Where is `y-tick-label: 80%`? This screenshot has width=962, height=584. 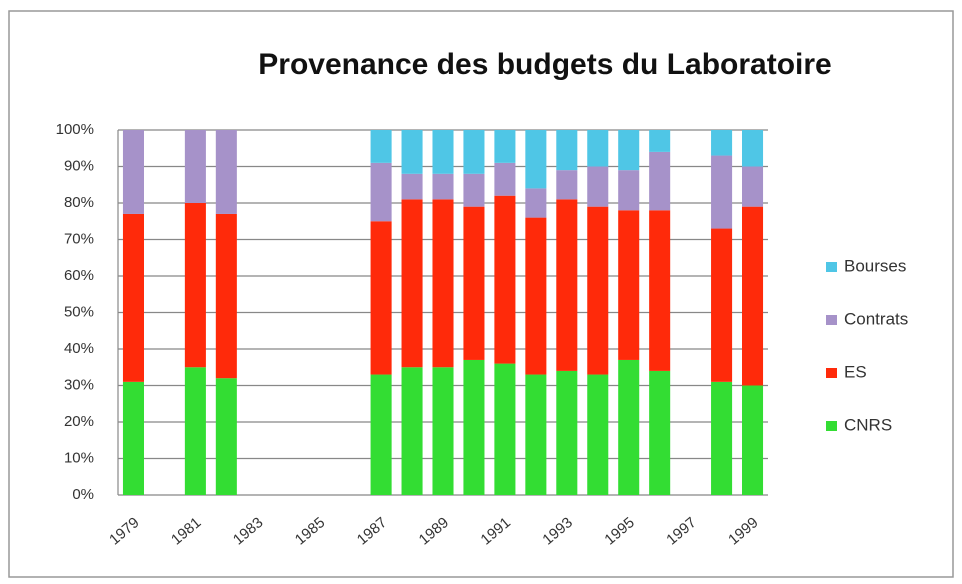
y-tick-label: 80% is located at coordinates (79, 202).